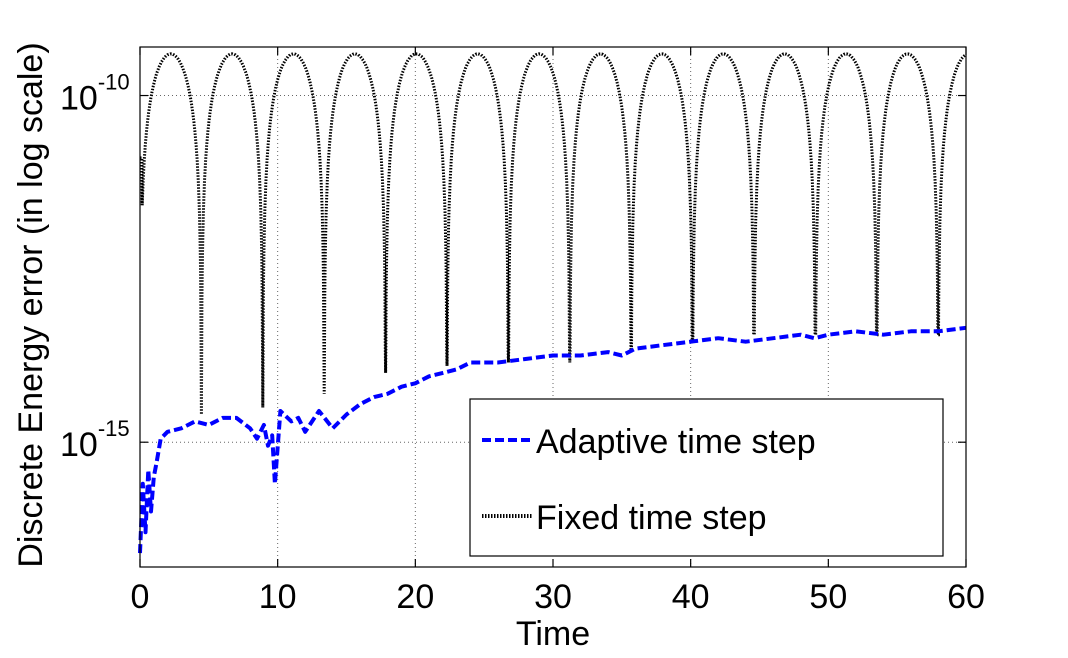 This screenshot has height=658, width=1068. Describe the element at coordinates (691, 597) in the screenshot. I see `x-tick-label: 40` at that location.